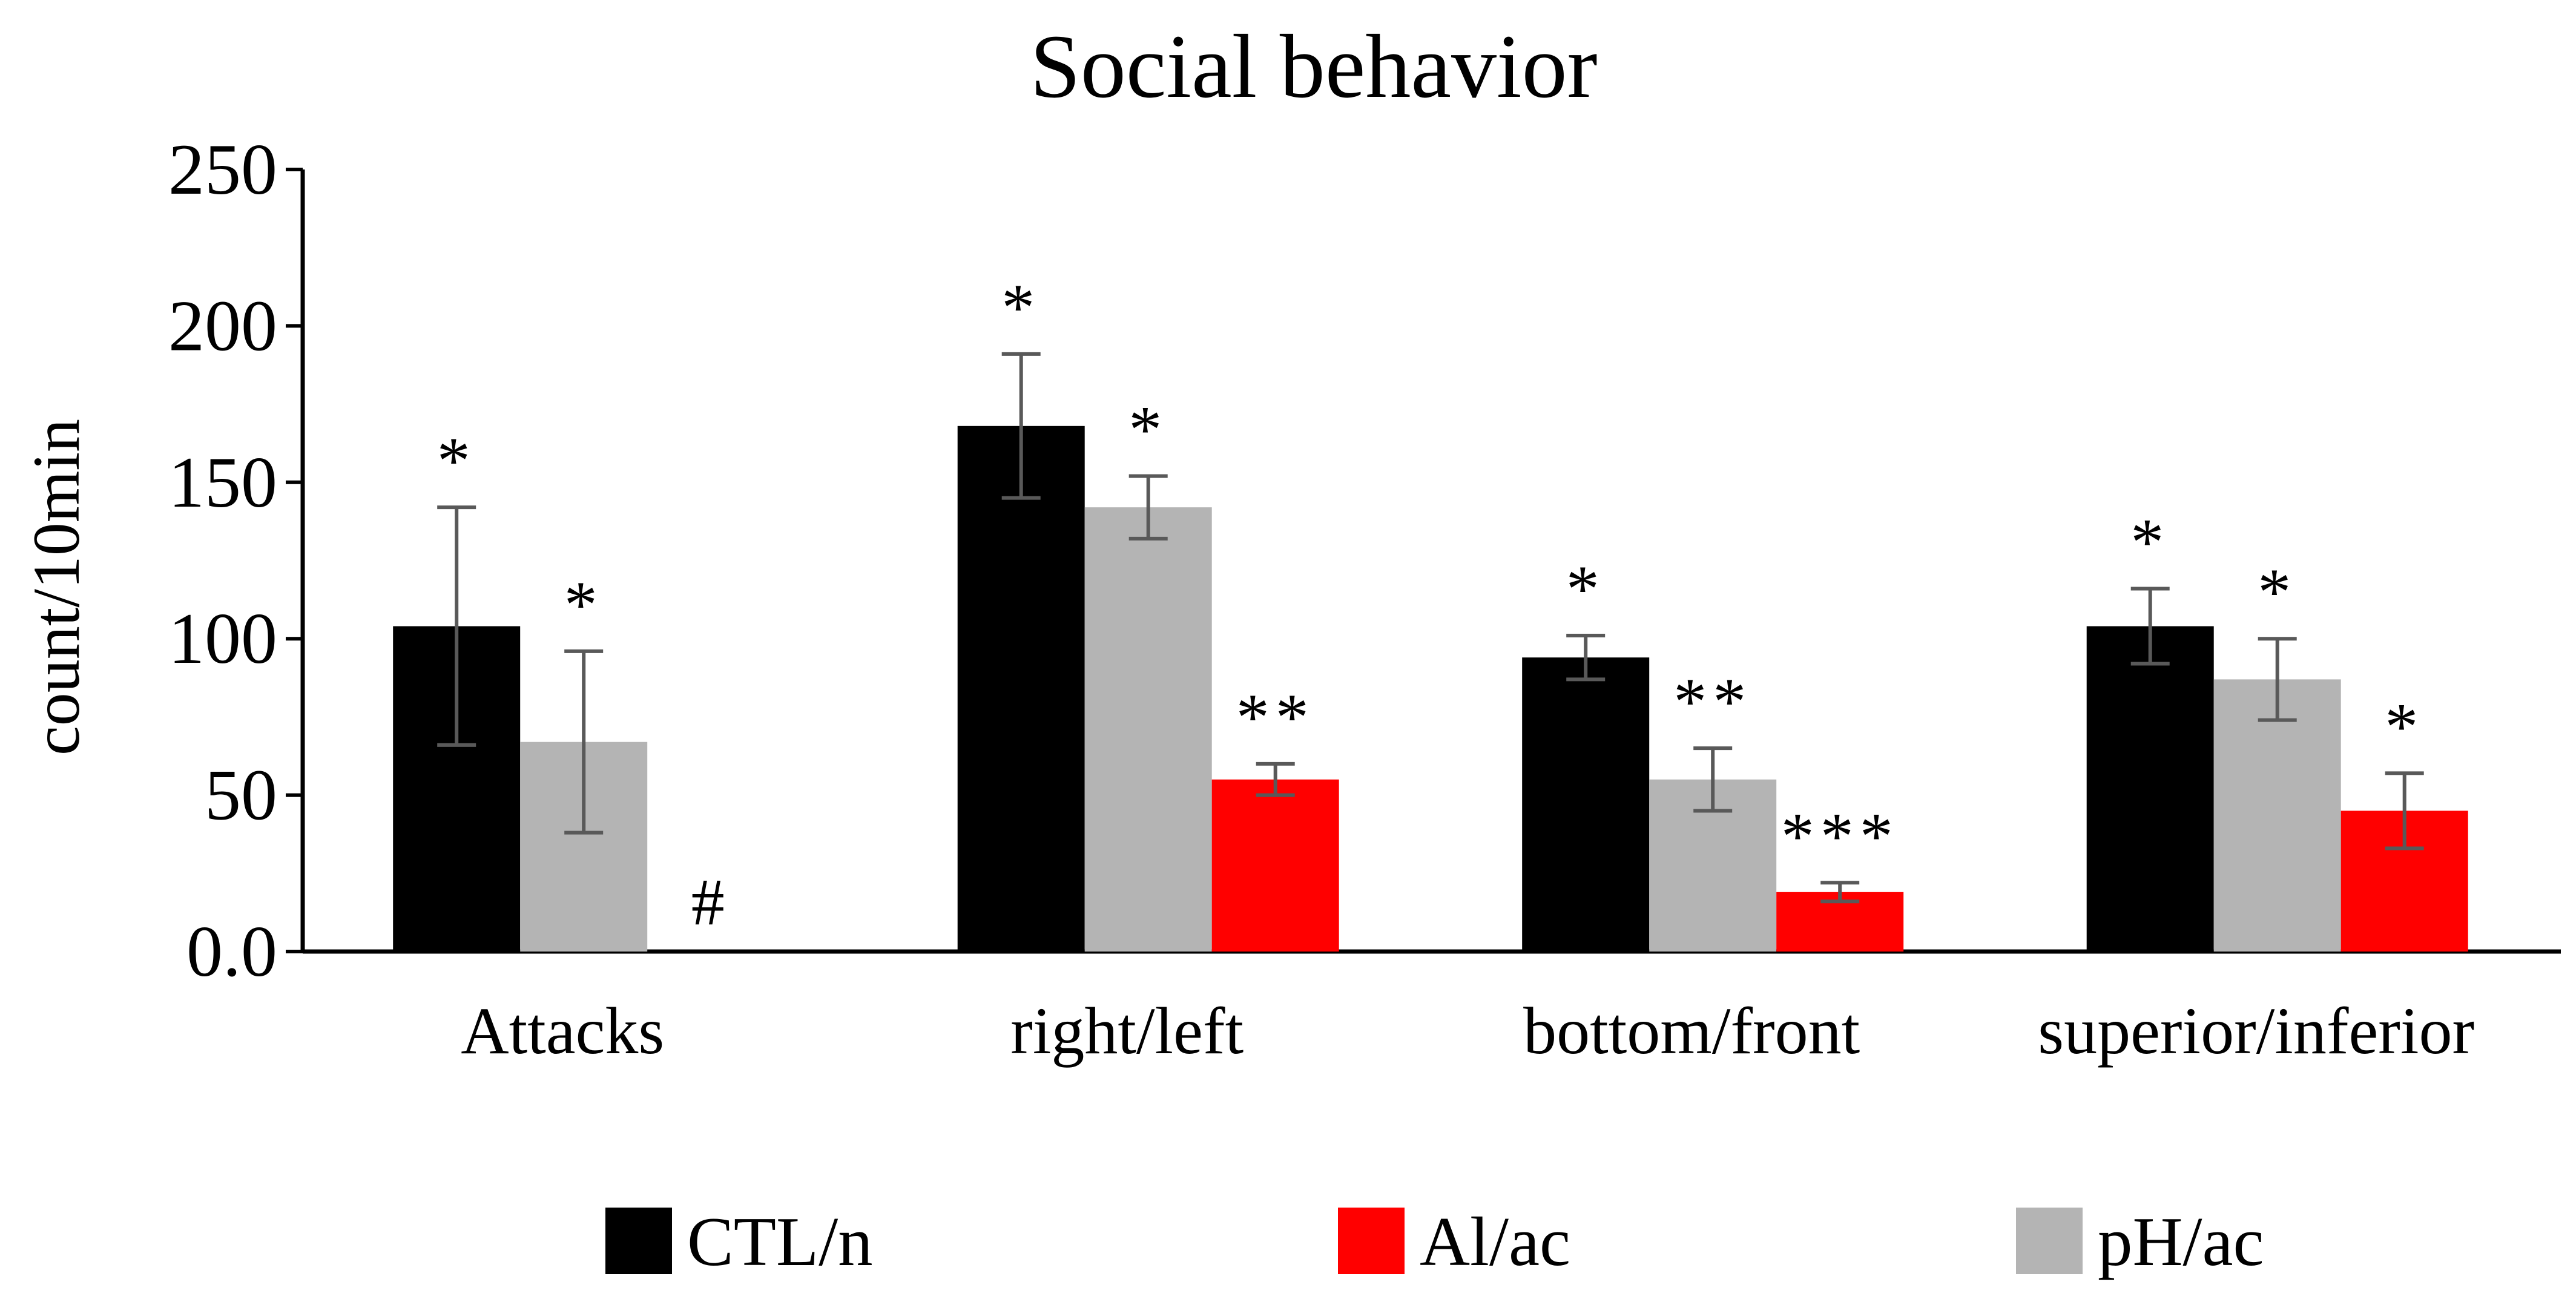  Describe the element at coordinates (2256, 1031) in the screenshot. I see `x-tick-label: superior/inferior` at that location.